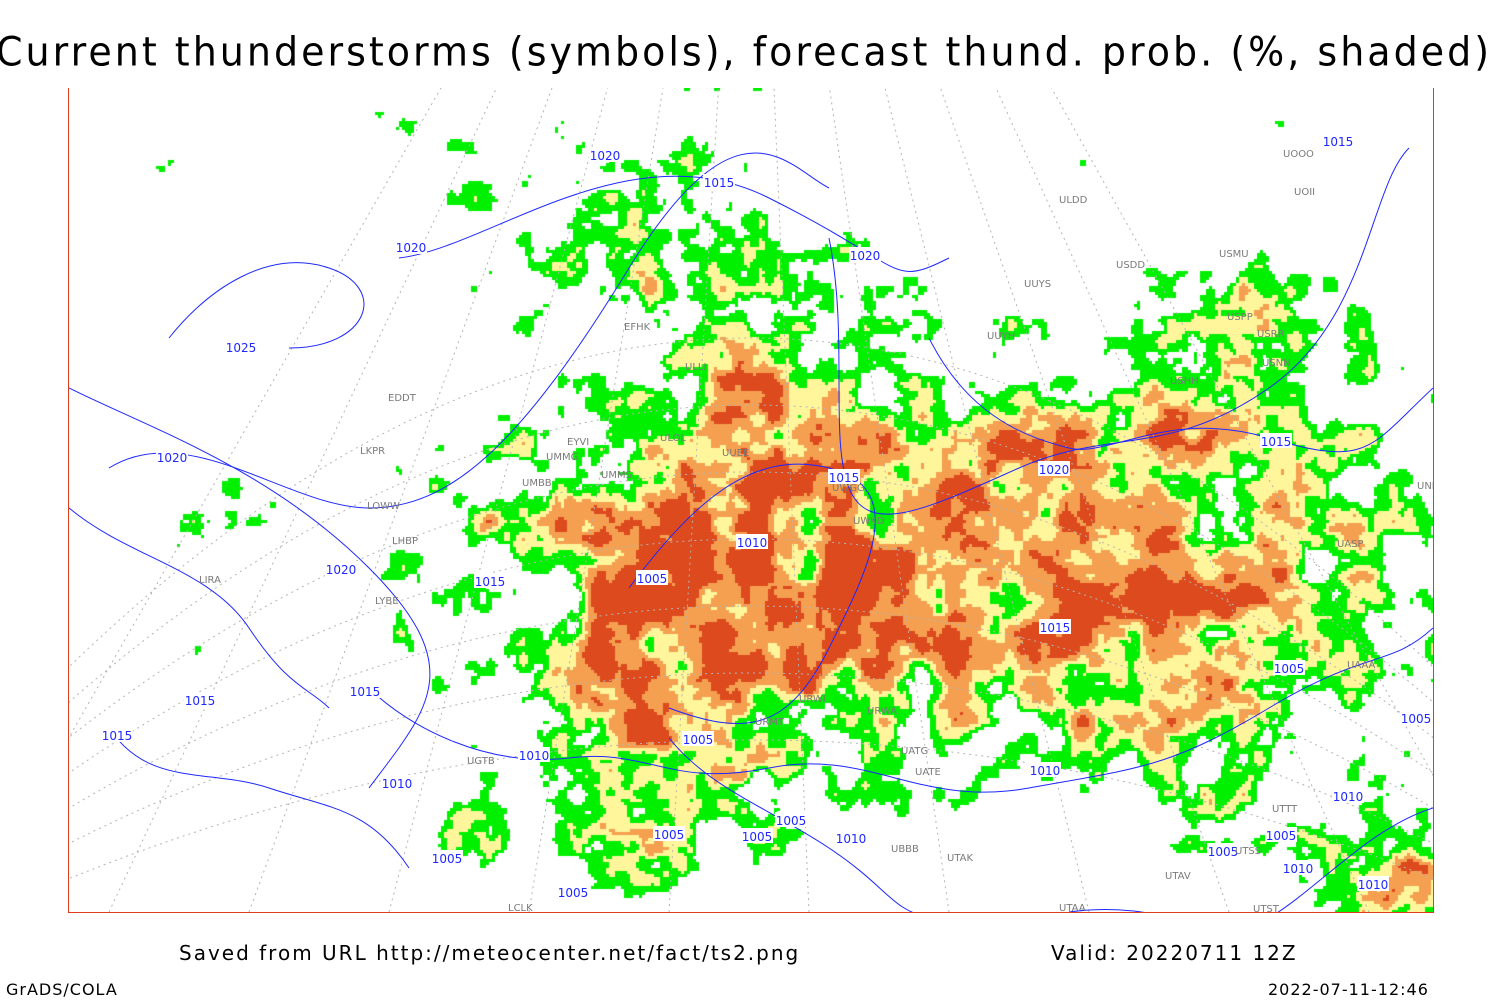  Describe the element at coordinates (1037, 284) in the screenshot. I see `station-label: UUYS` at that location.